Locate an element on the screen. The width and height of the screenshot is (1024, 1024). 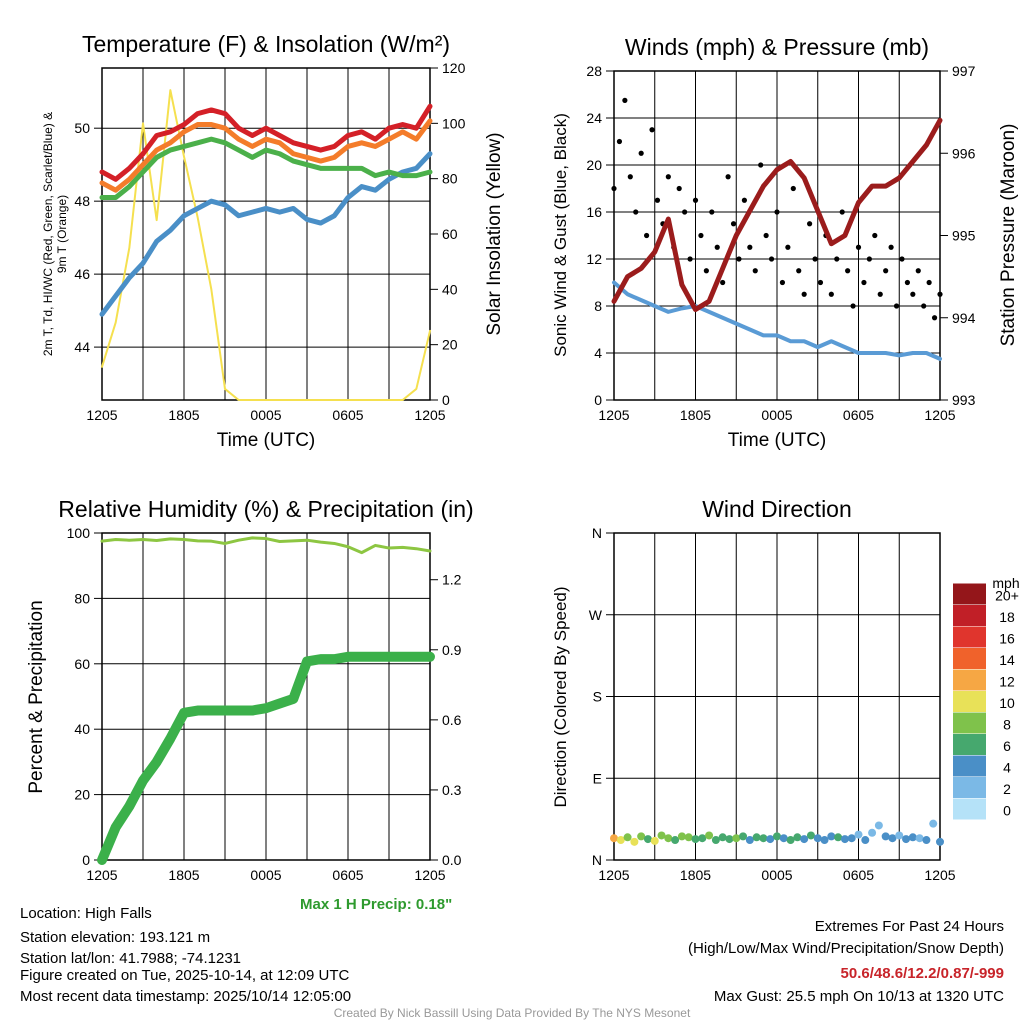
max-gust-label: Max Gust: 25.5 mph On 10/13 at 1320 UTC is located at coordinates (858, 996).